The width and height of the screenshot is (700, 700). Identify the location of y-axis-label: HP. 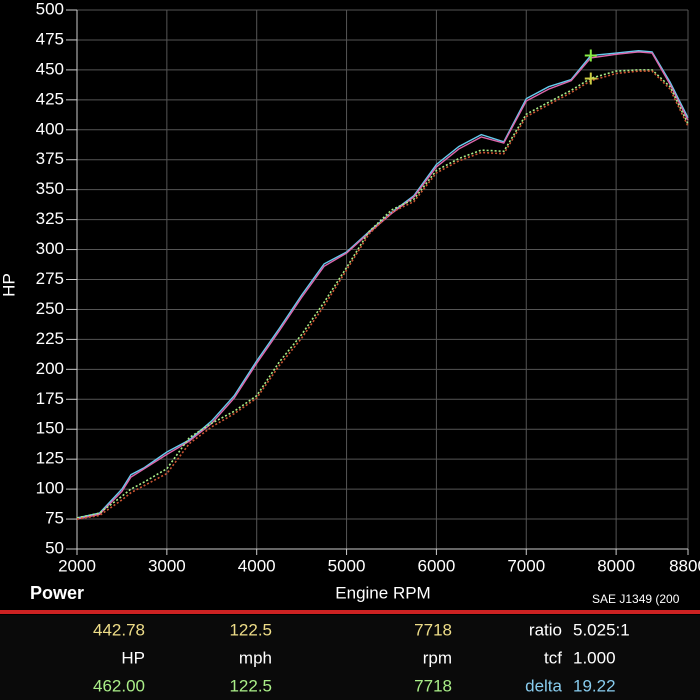
(9, 285).